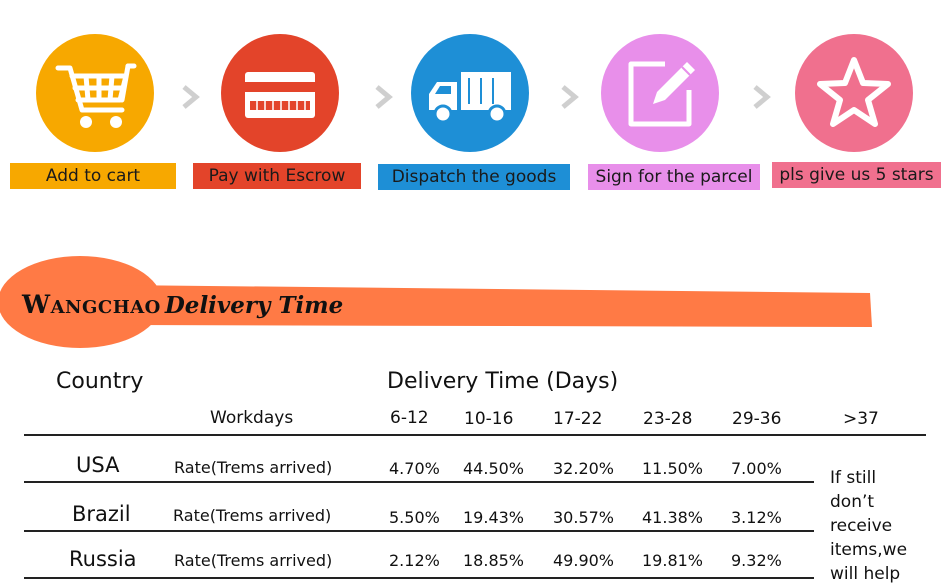  Describe the element at coordinates (673, 517) in the screenshot. I see `rate-value: 41.38%` at that location.